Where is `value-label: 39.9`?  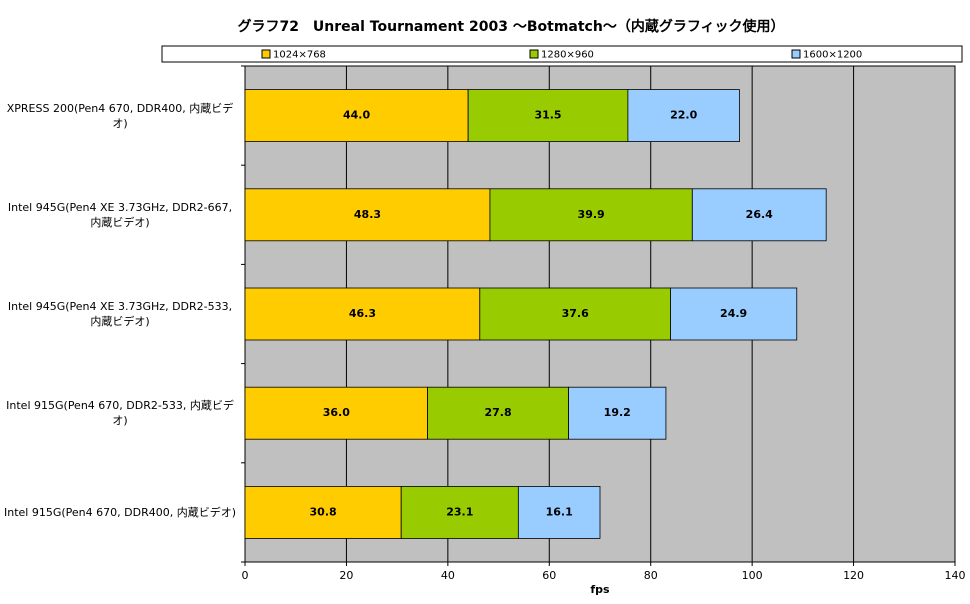 value-label: 39.9 is located at coordinates (591, 214).